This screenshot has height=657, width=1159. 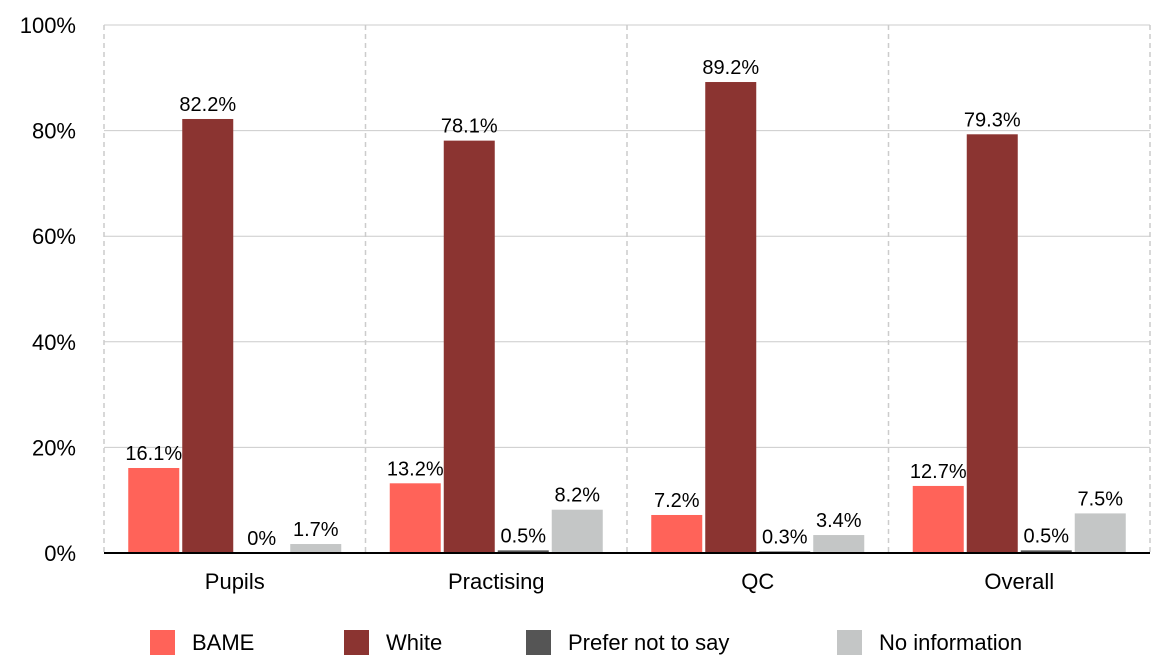 What do you see at coordinates (162, 642) in the screenshot?
I see `legend-swatch-bame` at bounding box center [162, 642].